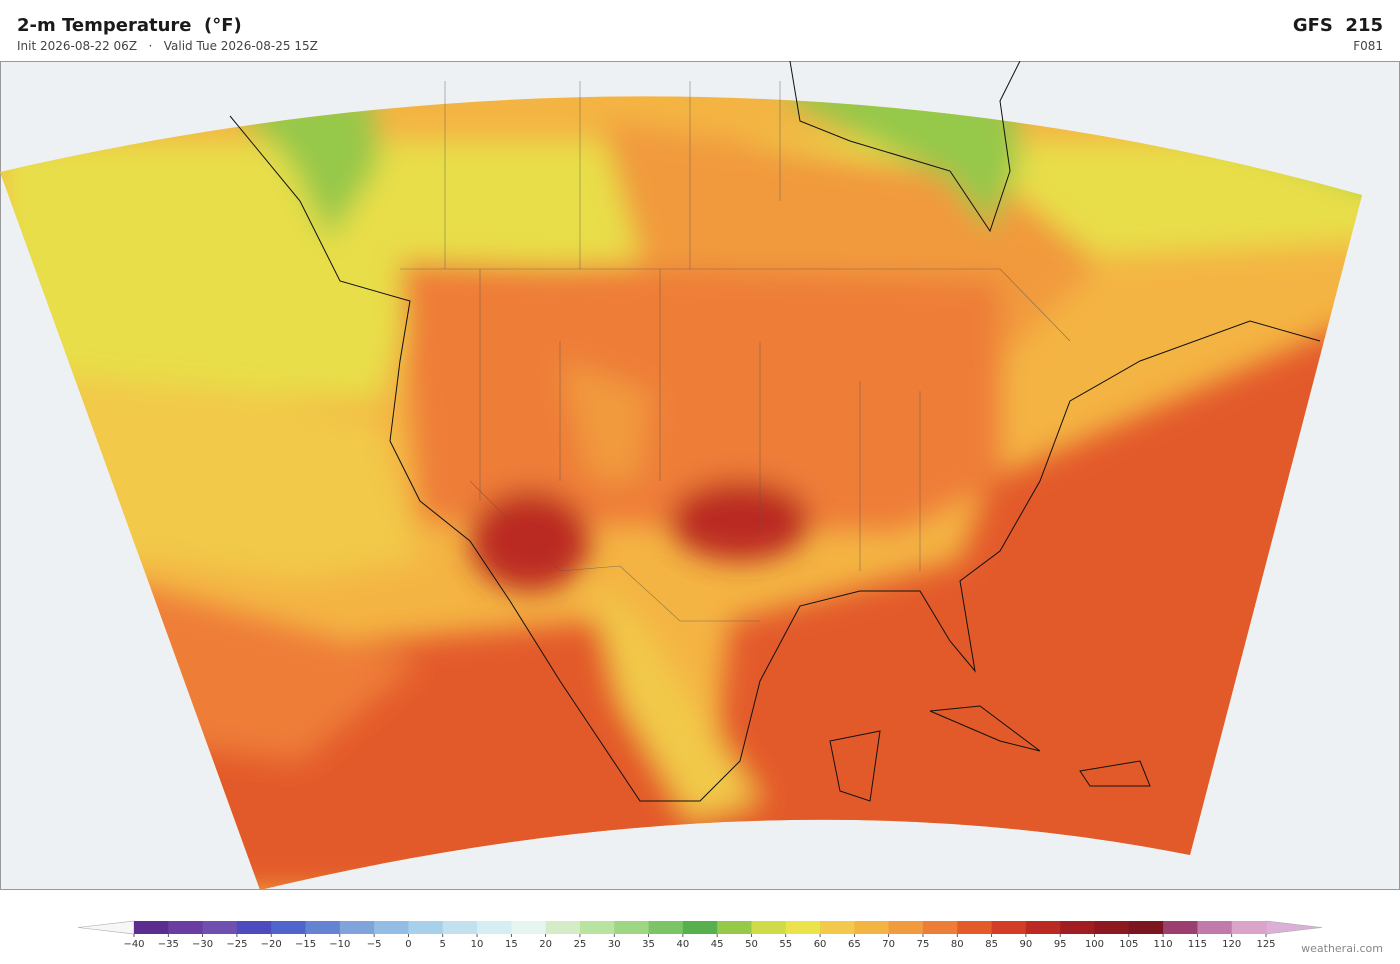 This screenshot has height=964, width=1400. Describe the element at coordinates (305, 944) in the screenshot. I see `colorbar-tick-label: −15` at that location.